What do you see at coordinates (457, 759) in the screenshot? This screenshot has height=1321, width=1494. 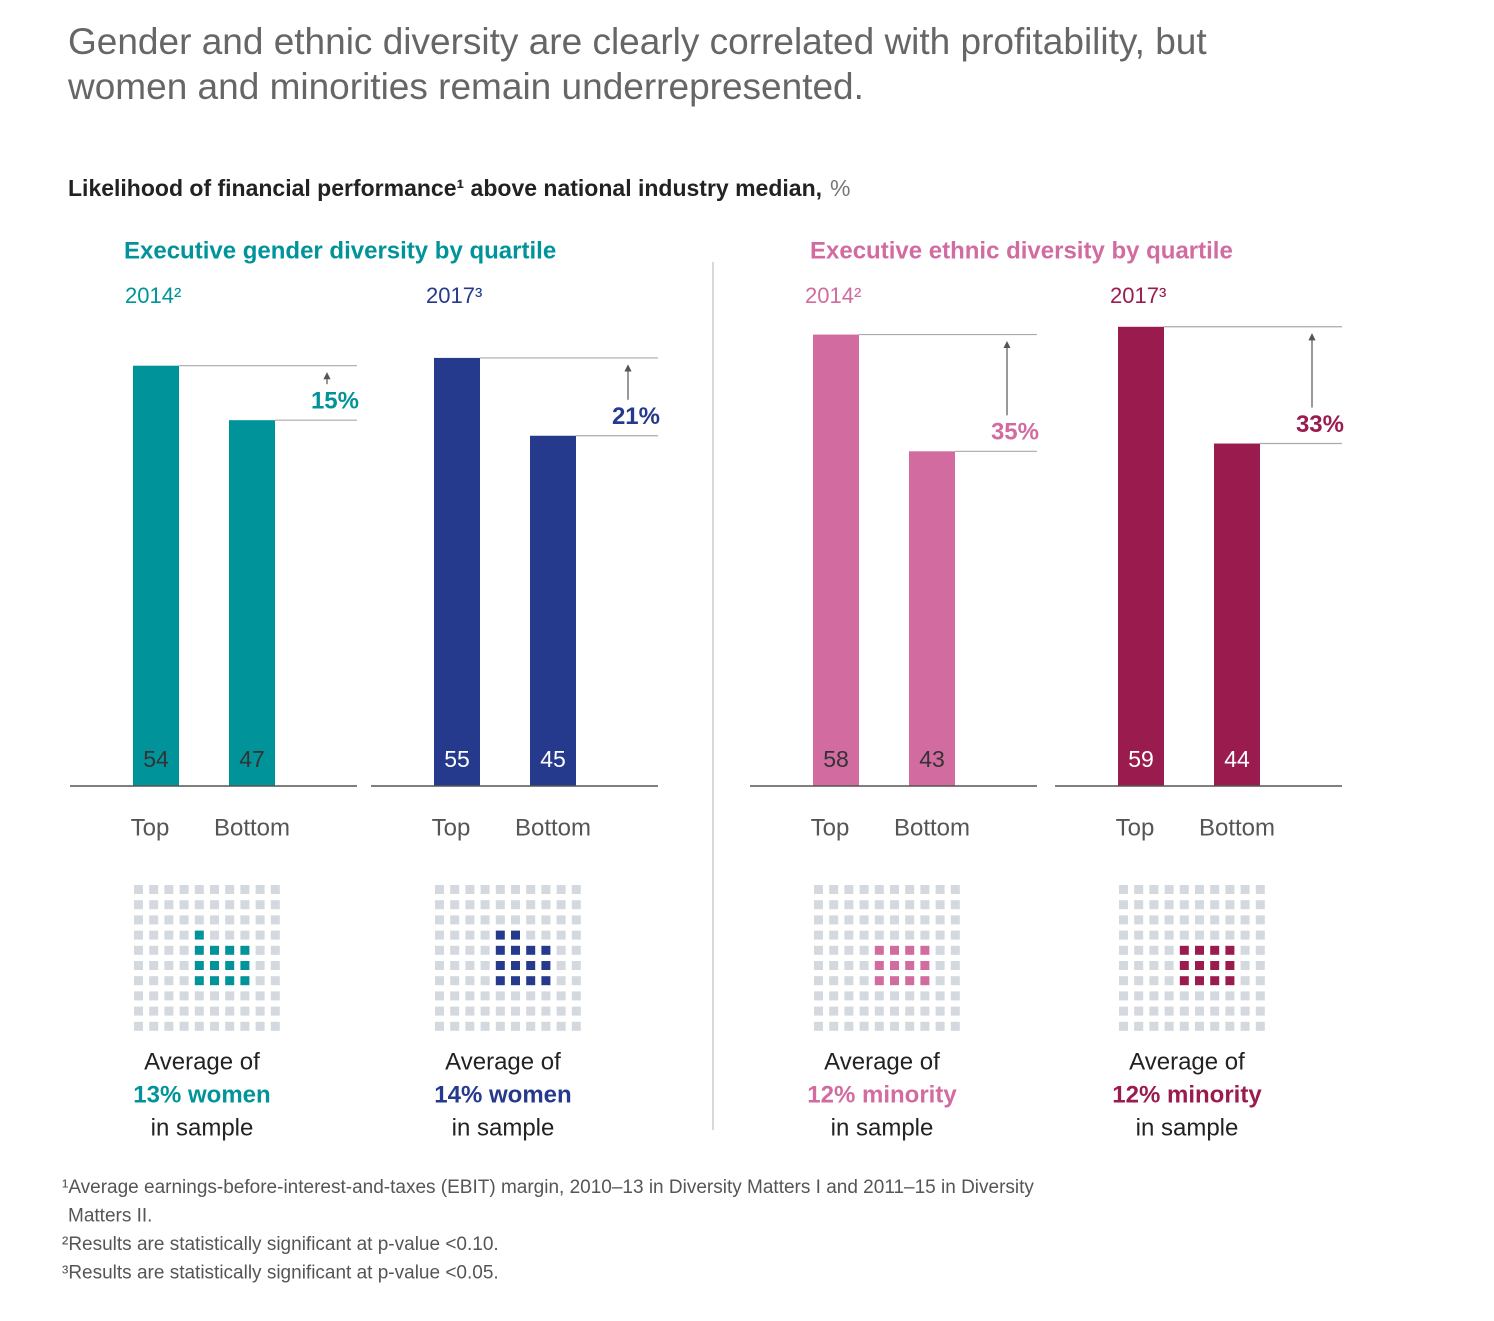 I see `value-label: 55` at bounding box center [457, 759].